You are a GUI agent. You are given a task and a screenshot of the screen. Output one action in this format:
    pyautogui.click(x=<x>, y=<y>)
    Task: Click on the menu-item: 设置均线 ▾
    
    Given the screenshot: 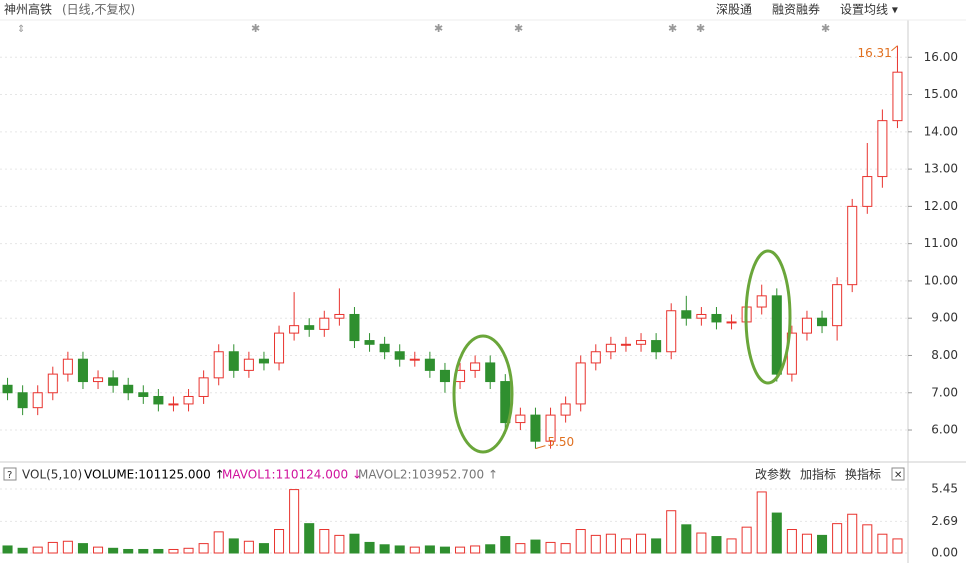 What is the action you would take?
    pyautogui.click(x=869, y=10)
    